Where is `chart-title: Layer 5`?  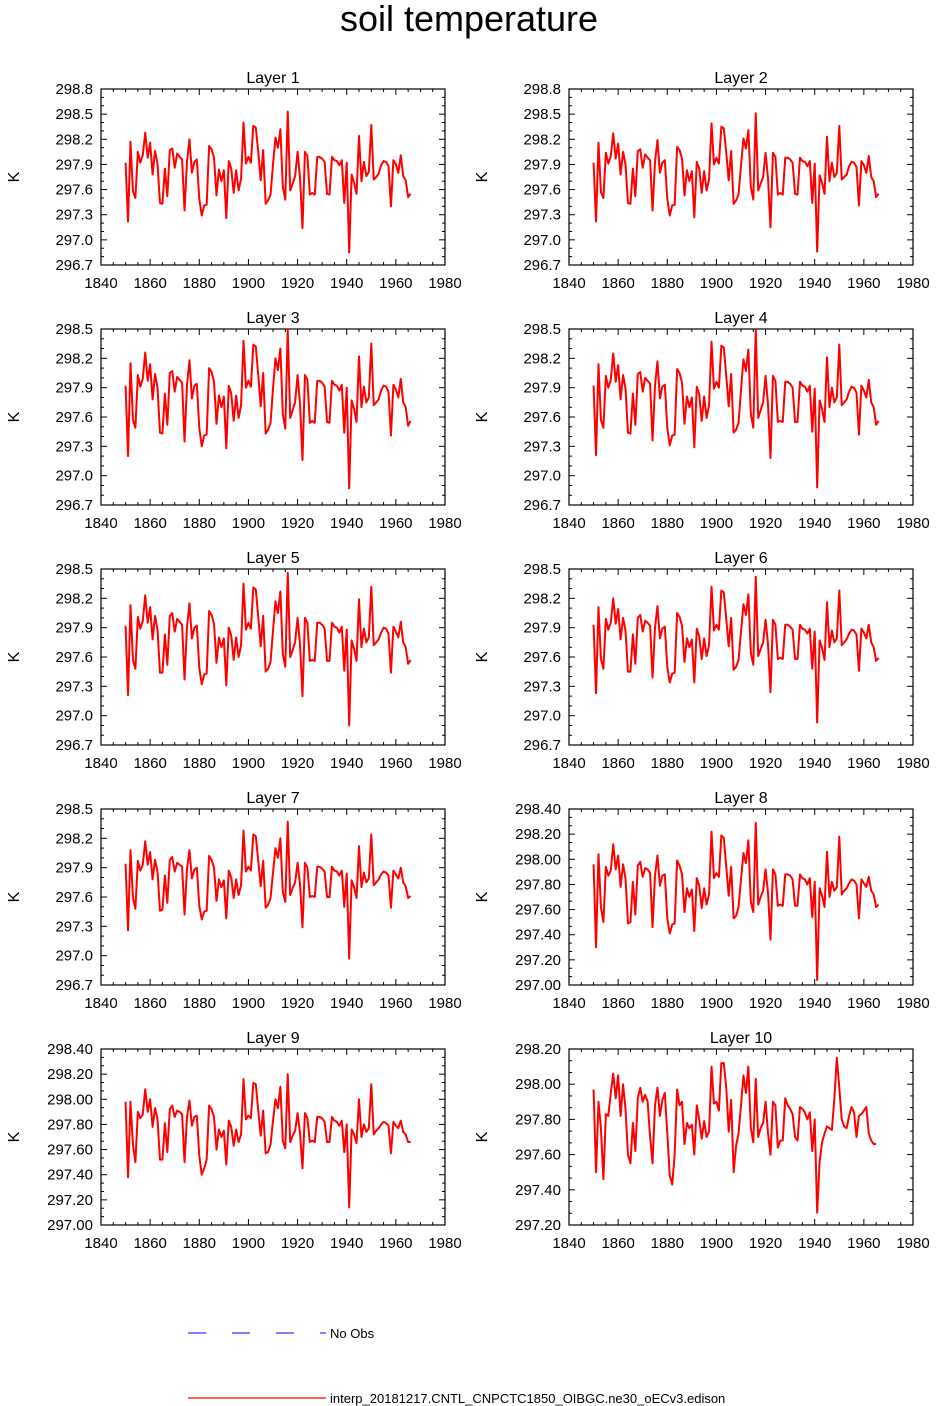
chart-title: Layer 5 is located at coordinates (272, 558).